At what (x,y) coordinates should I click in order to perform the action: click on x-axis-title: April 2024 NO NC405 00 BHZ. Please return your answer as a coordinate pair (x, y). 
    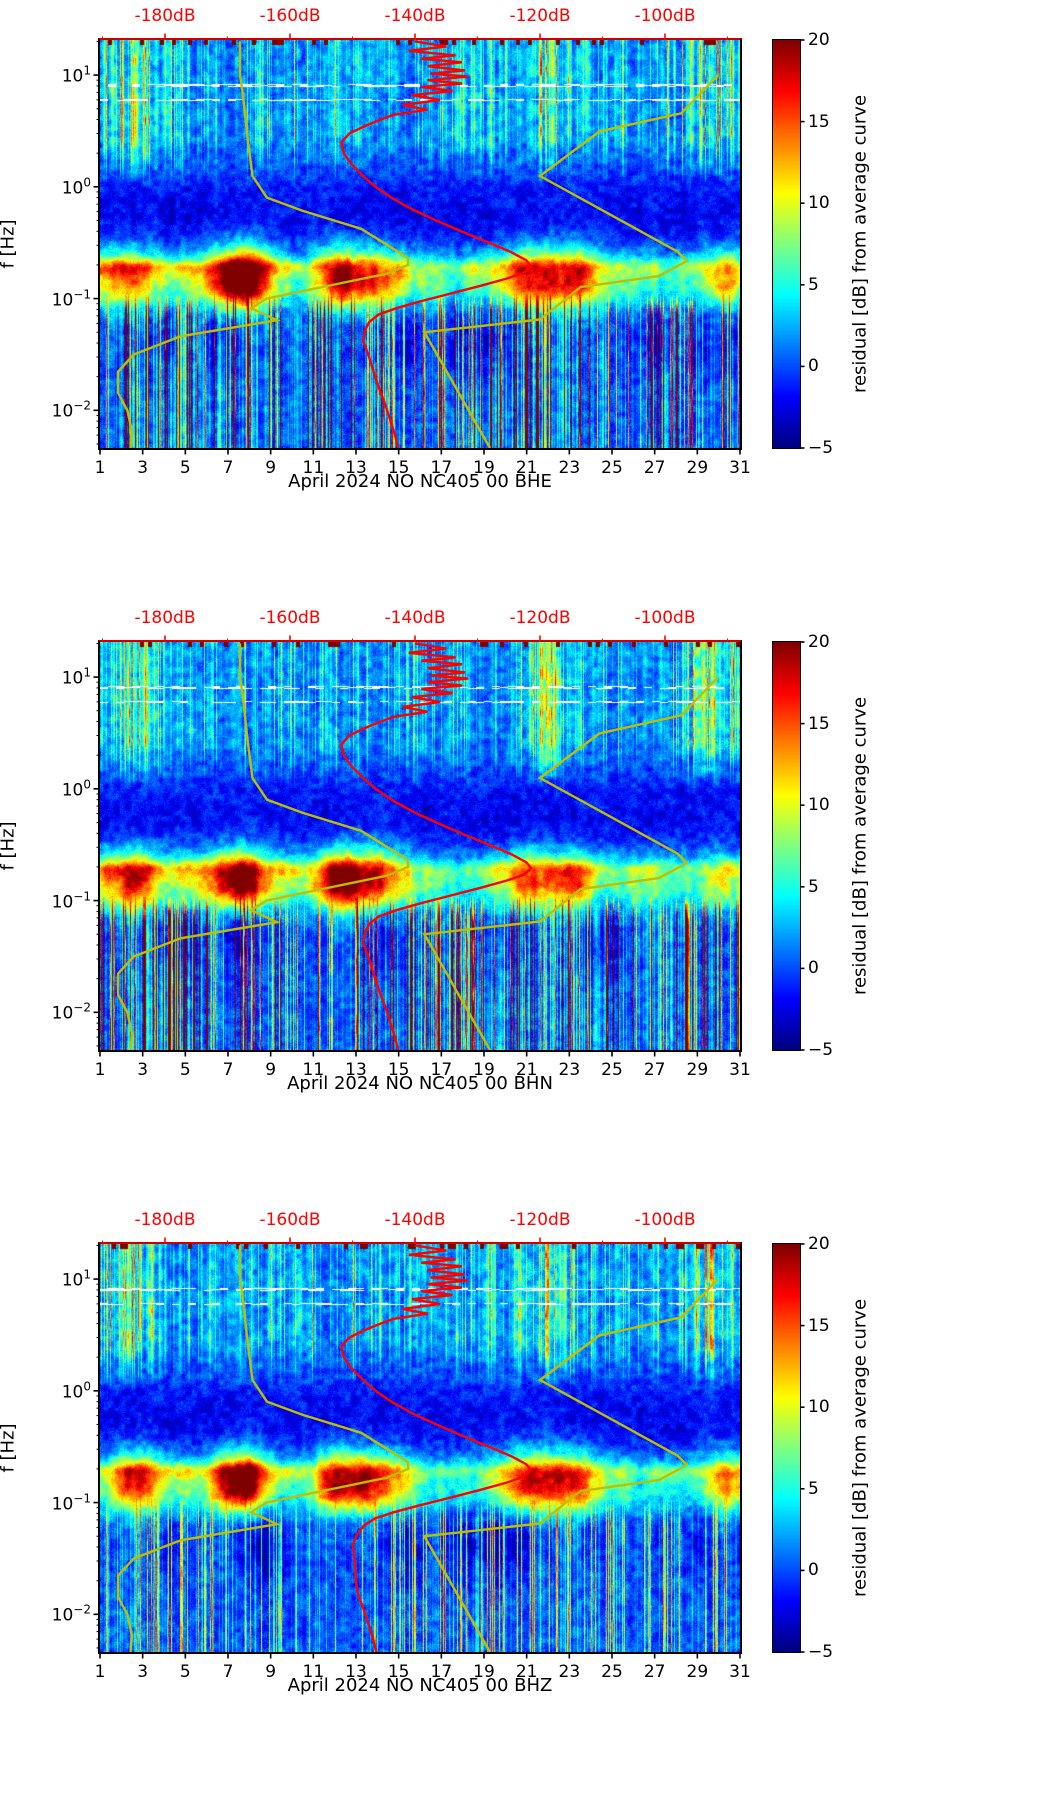
    Looking at the image, I should click on (420, 1685).